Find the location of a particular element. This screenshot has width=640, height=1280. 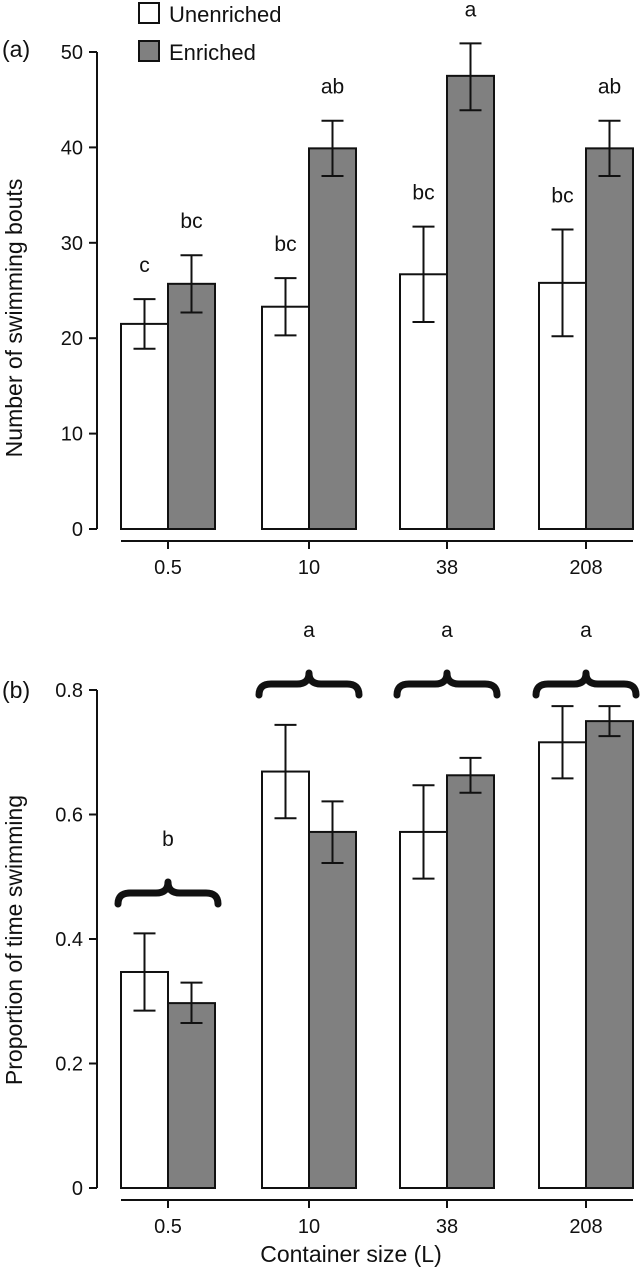

y-tick-label: 0.8 is located at coordinates (69, 691).